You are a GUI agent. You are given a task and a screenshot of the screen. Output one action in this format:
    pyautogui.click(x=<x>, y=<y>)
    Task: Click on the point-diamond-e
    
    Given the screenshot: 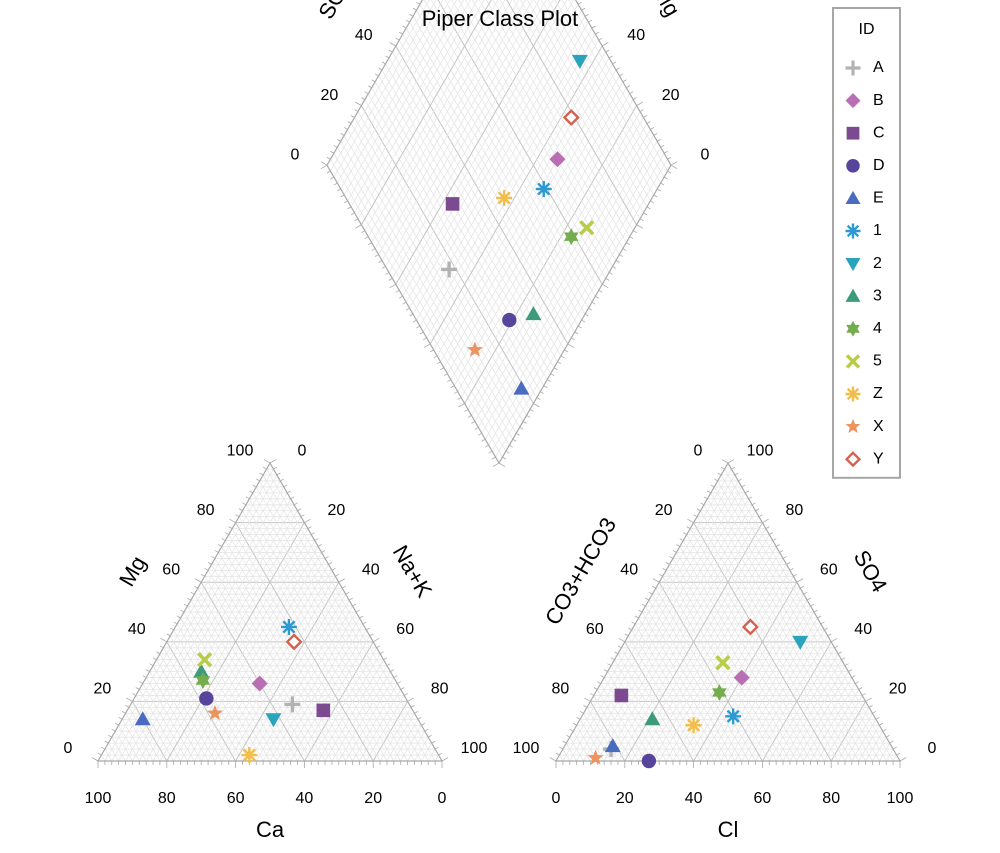 What is the action you would take?
    pyautogui.click(x=521, y=387)
    